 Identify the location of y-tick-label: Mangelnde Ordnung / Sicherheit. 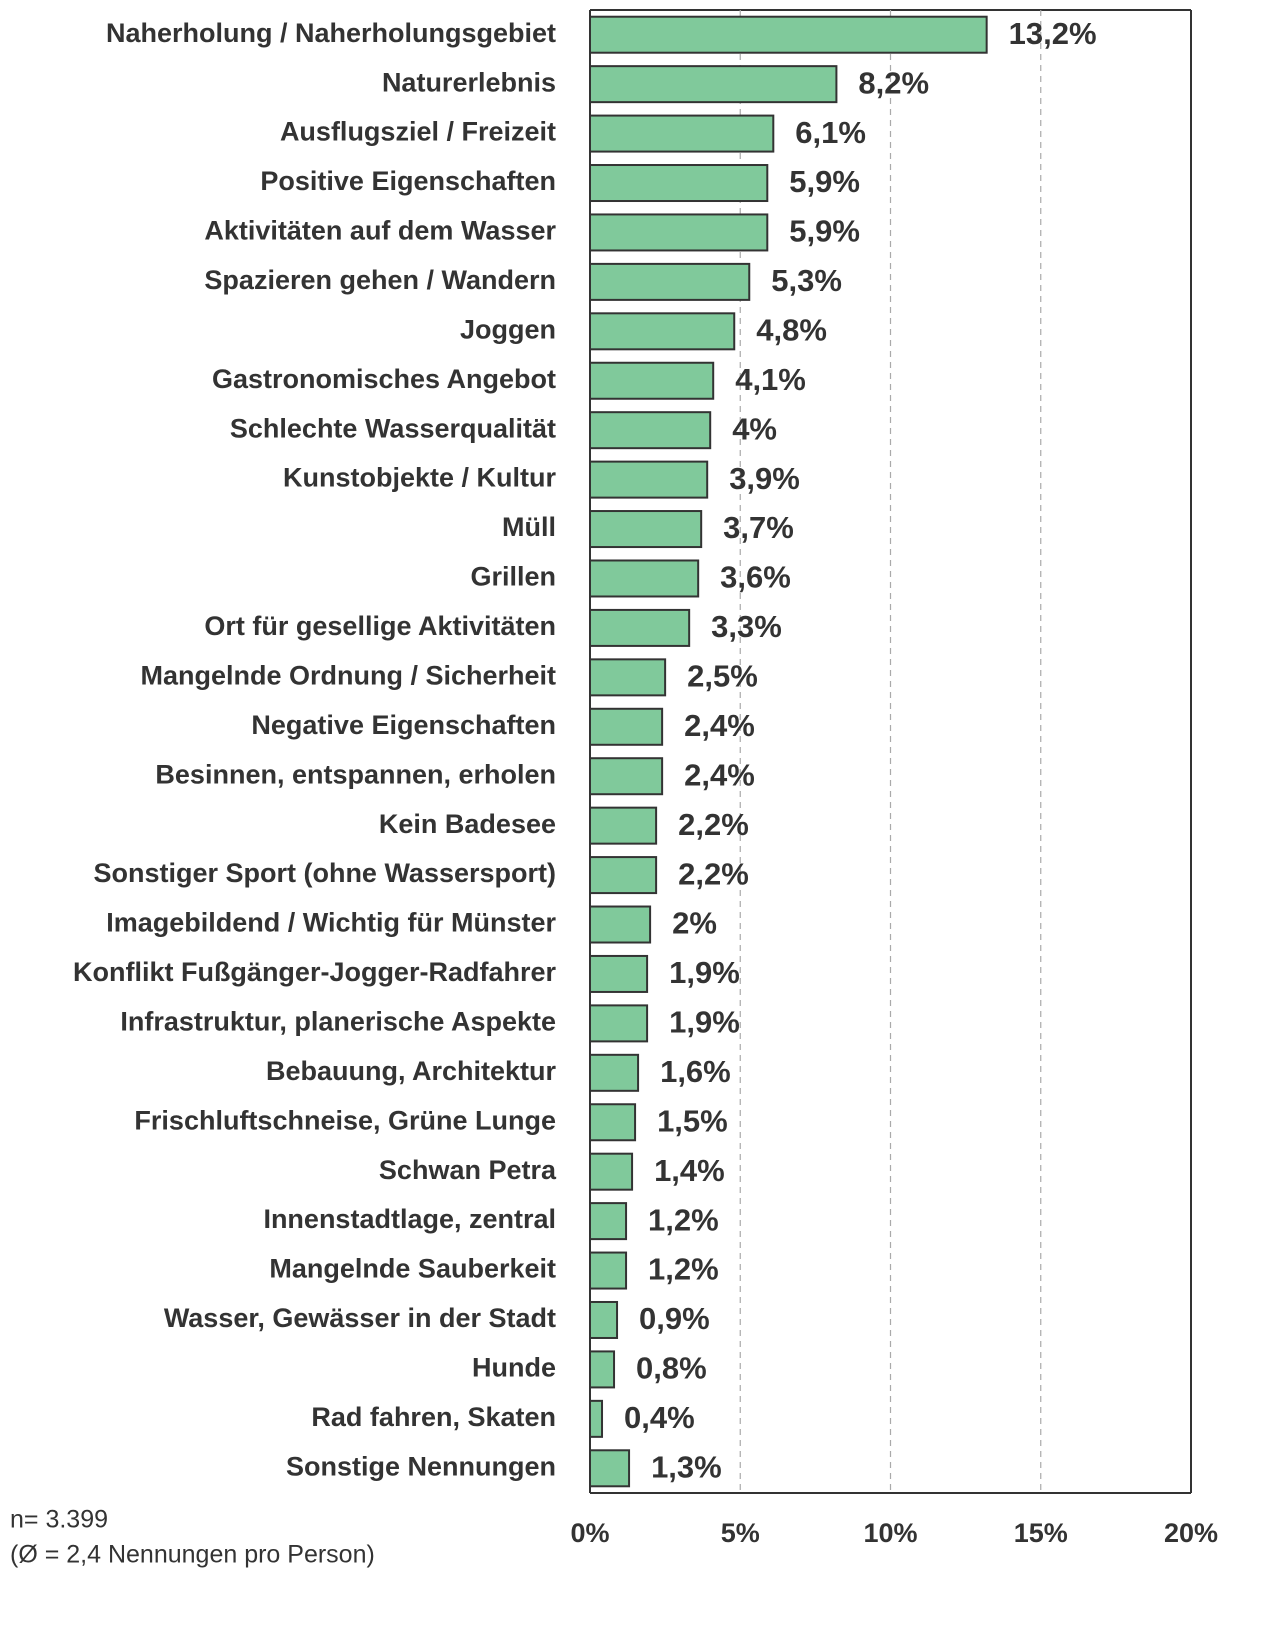
(348, 675).